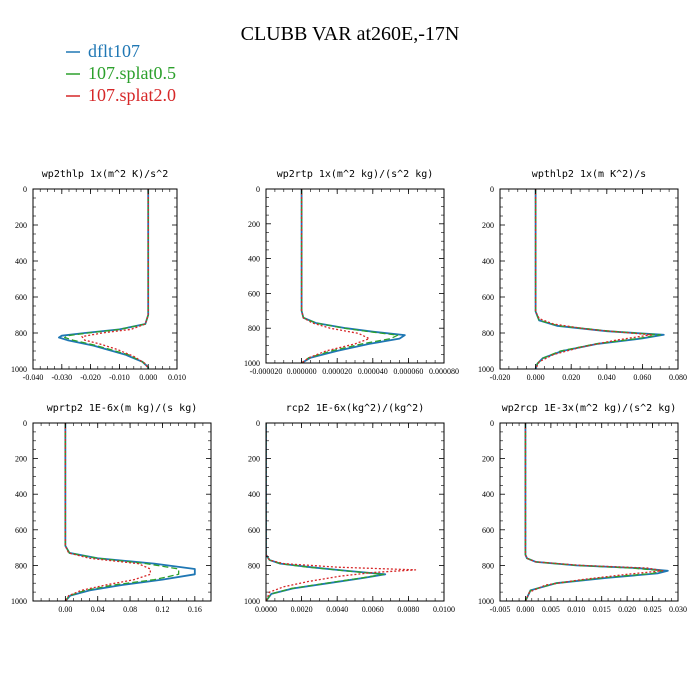 This screenshot has height=700, width=700. Describe the element at coordinates (130, 609) in the screenshot. I see `x-tick-label: 0.08` at that location.